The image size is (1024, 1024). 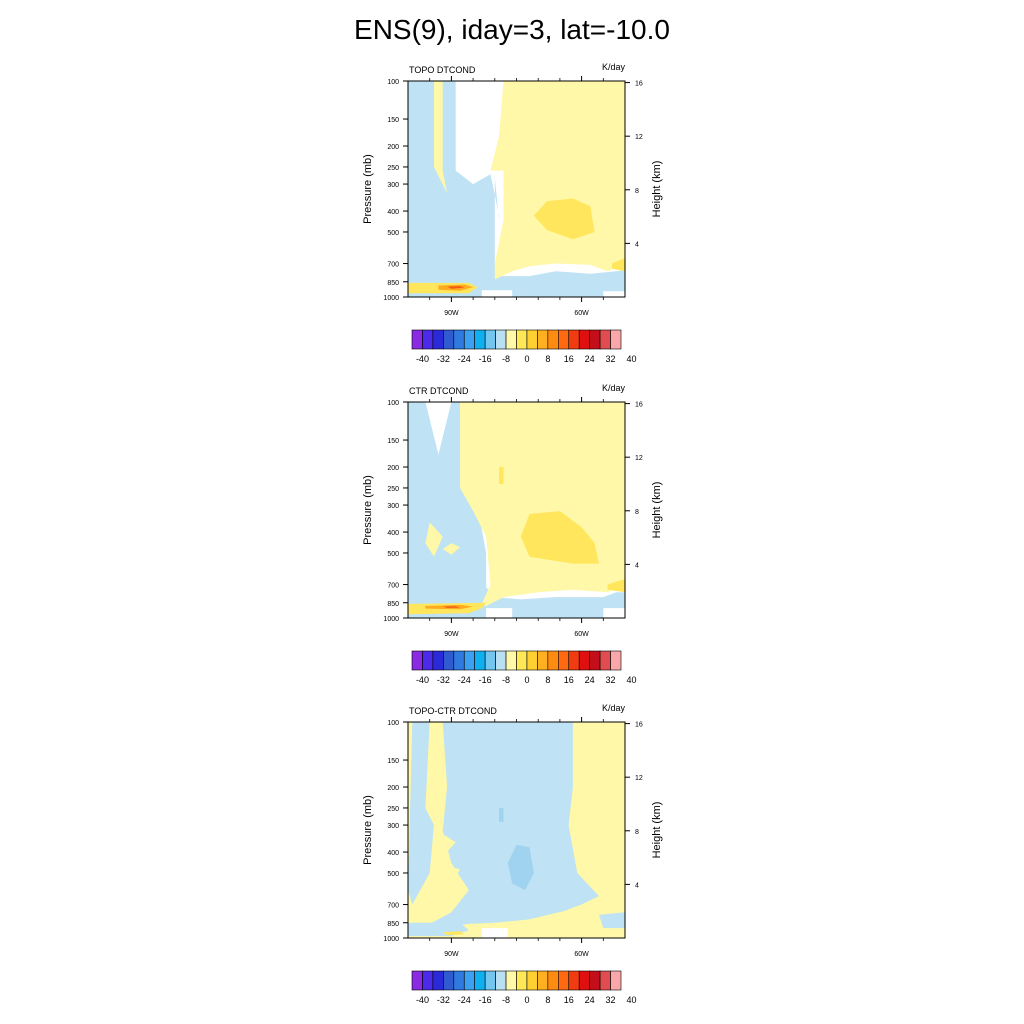 What do you see at coordinates (590, 359) in the screenshot?
I see `colorbar-label: 24` at bounding box center [590, 359].